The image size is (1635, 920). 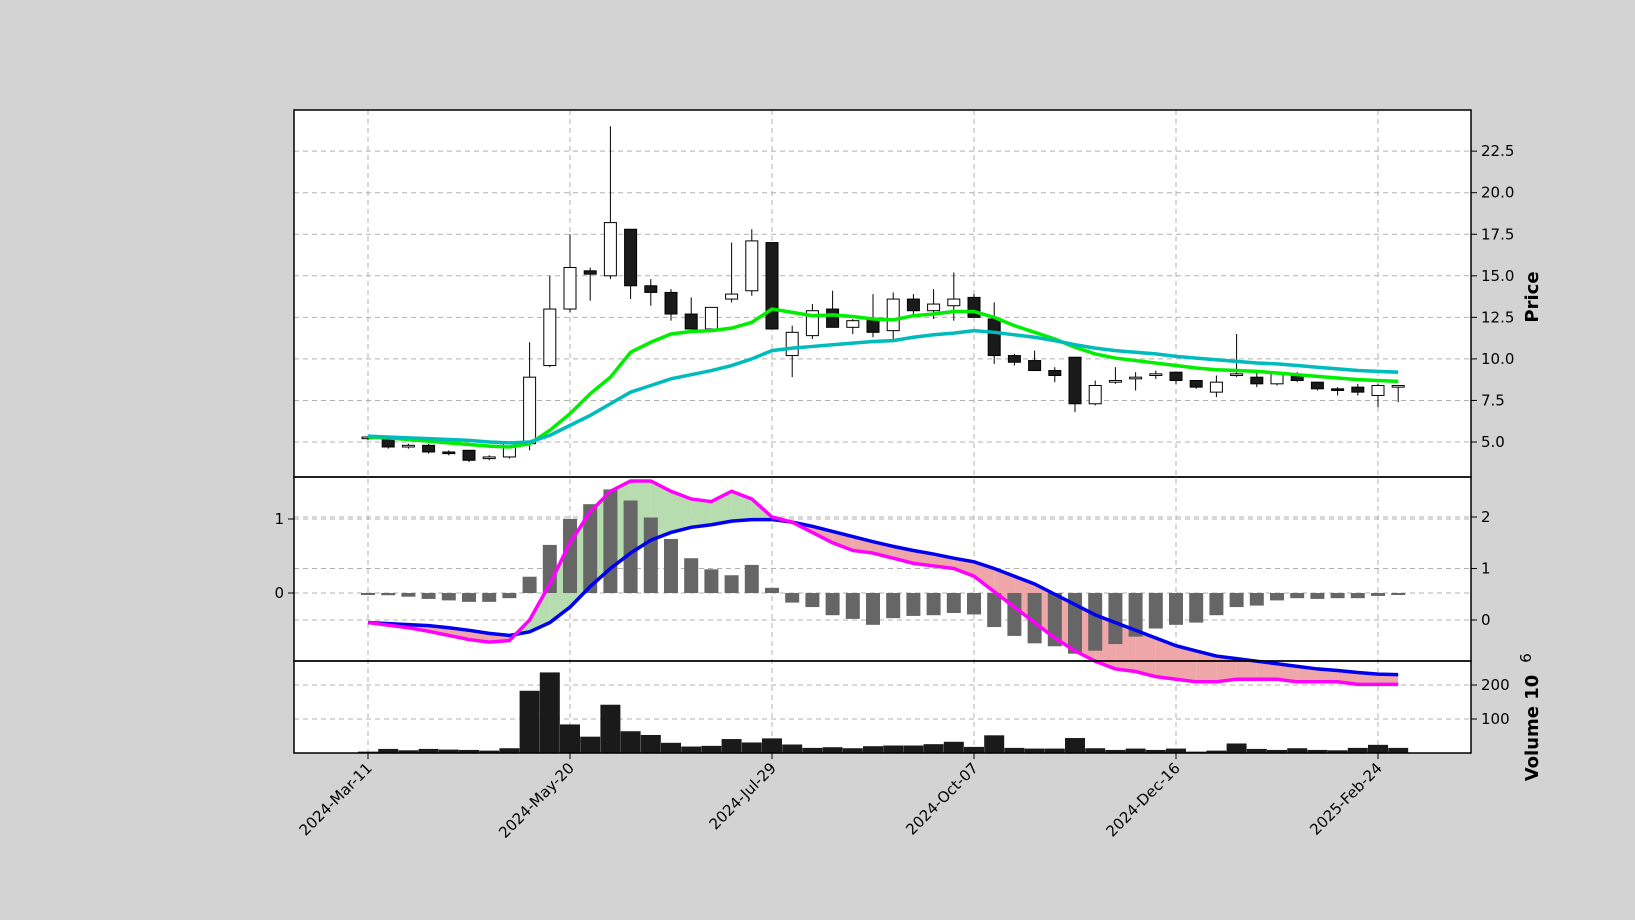 What do you see at coordinates (279, 593) in the screenshot?
I see `macd-left-tick-label: 0` at bounding box center [279, 593].